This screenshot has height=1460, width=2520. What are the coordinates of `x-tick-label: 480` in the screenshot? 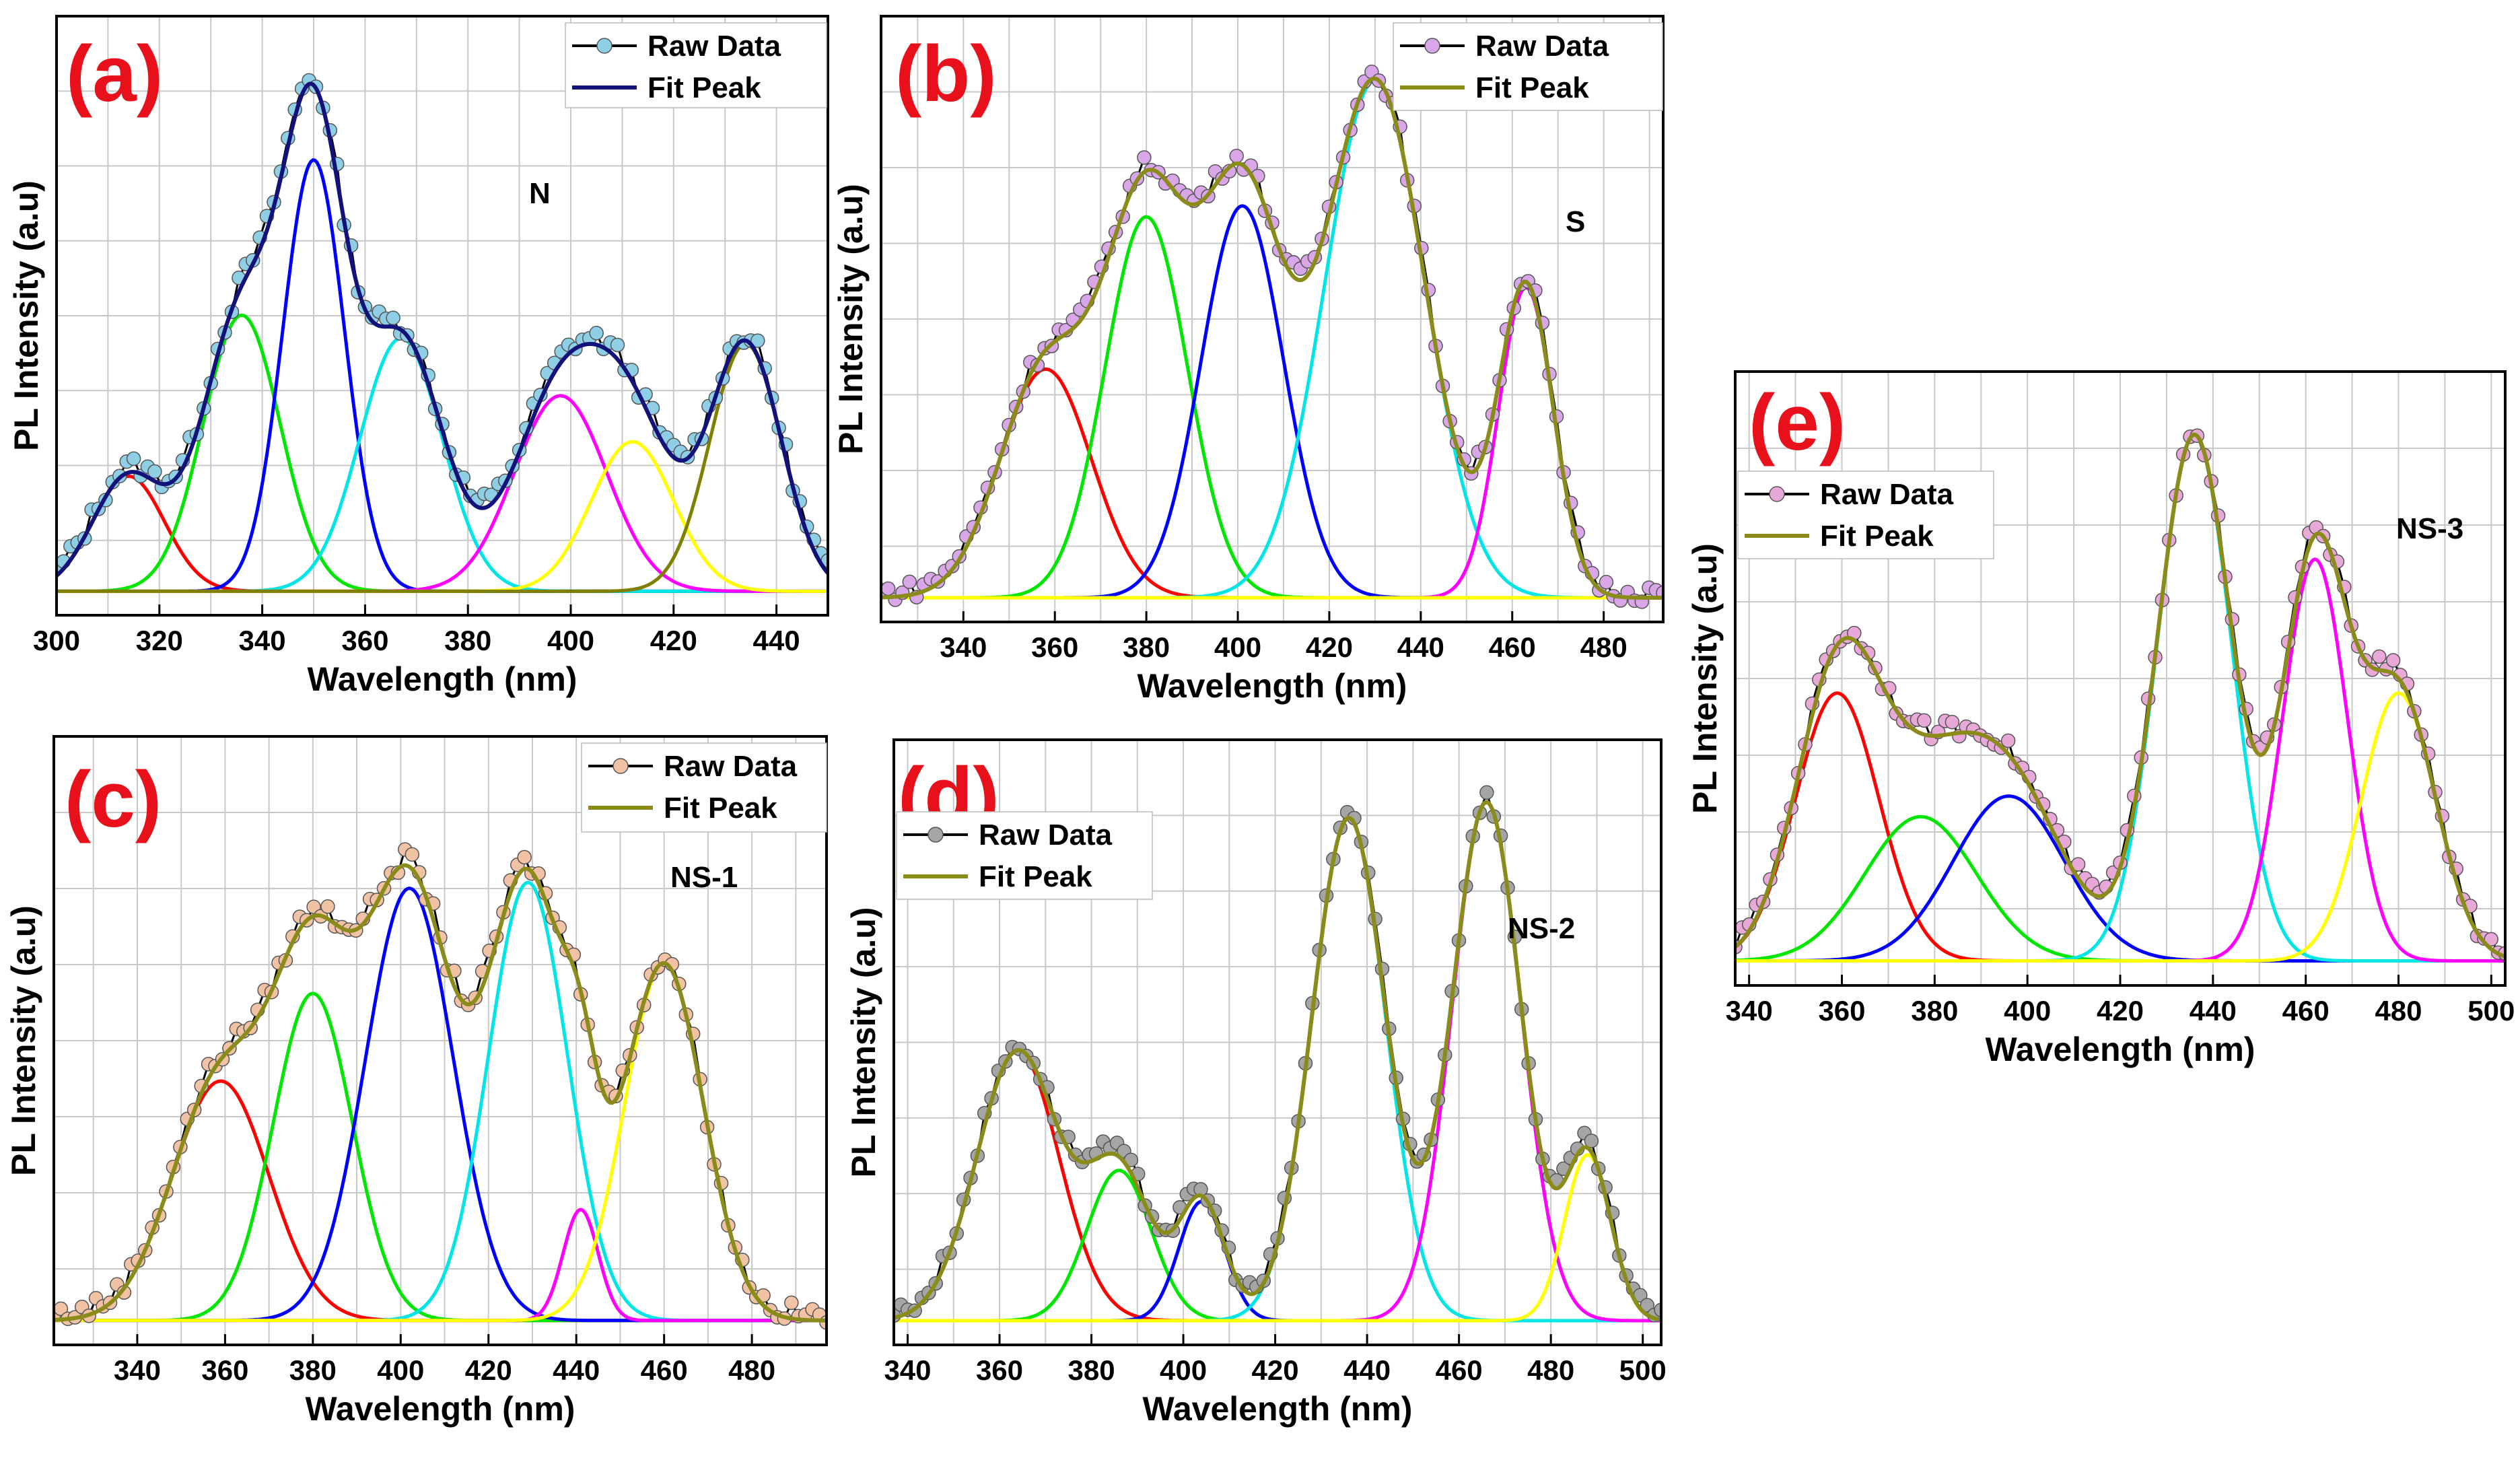 It's located at (1550, 1370).